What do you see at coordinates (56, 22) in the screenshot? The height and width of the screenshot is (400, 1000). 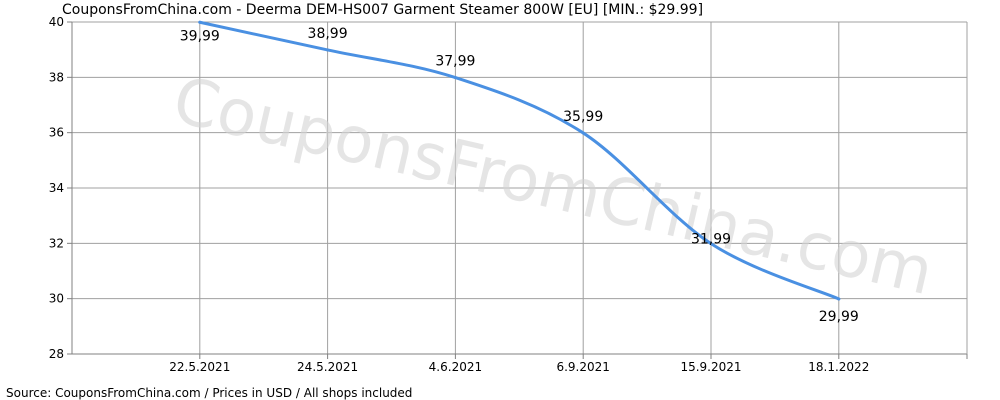 I see `y-tick-label: 40` at bounding box center [56, 22].